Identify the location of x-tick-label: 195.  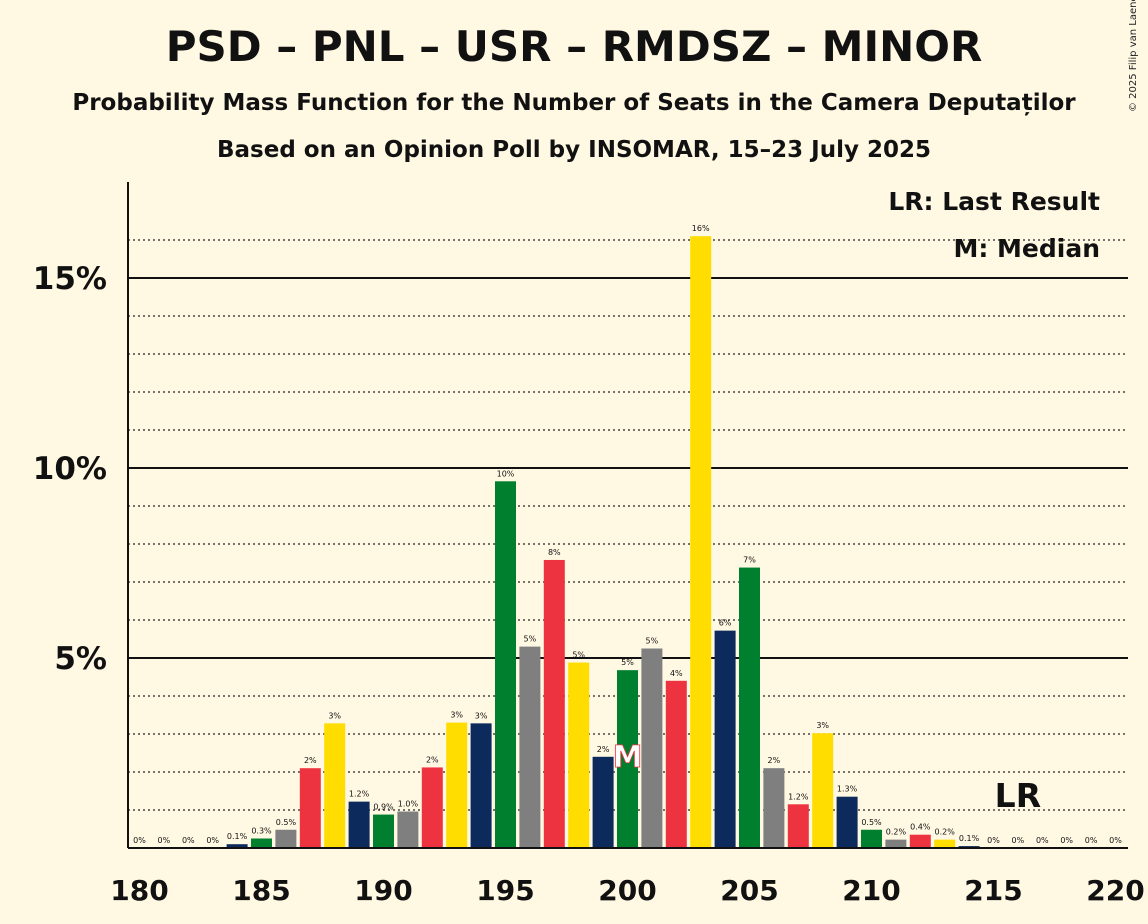
(505, 890).